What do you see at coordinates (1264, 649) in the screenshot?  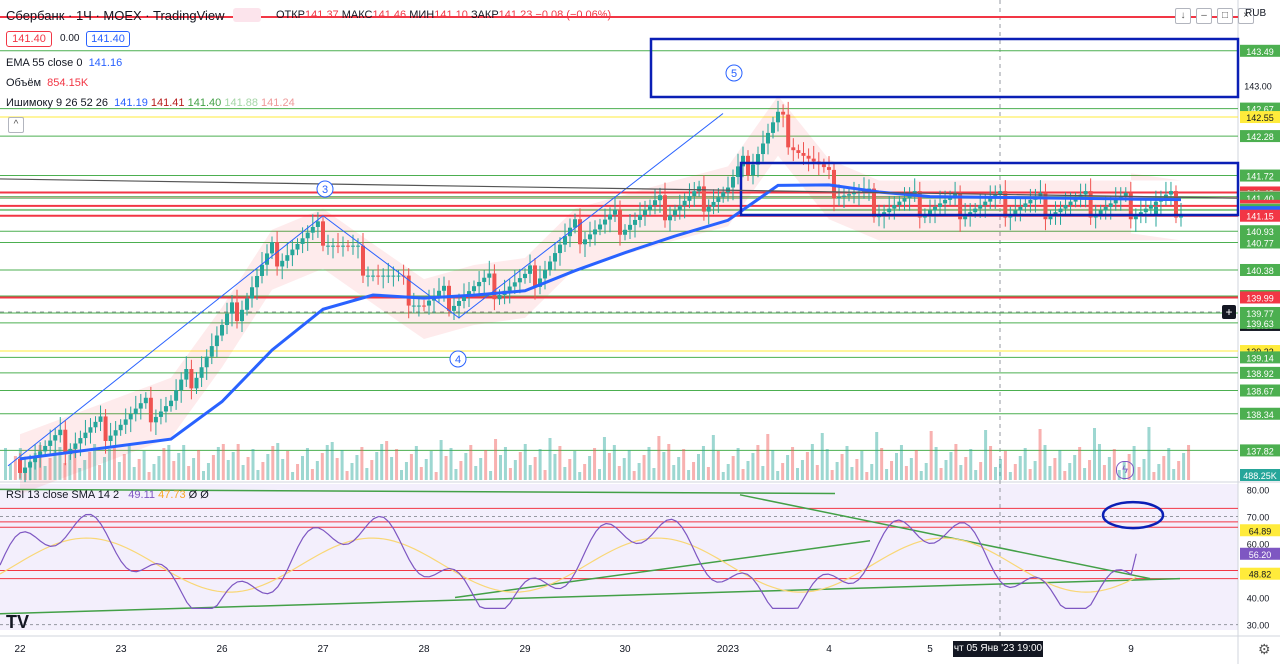 I see `settings-gear-icon: ⚙` at bounding box center [1264, 649].